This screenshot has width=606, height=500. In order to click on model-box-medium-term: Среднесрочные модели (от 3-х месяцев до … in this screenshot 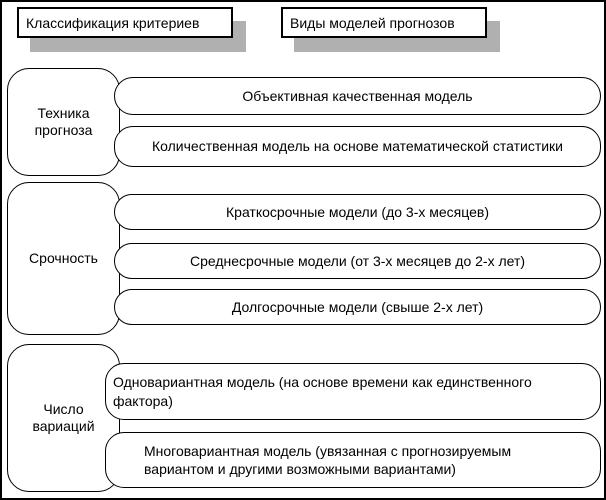, I will do `click(357, 261)`.